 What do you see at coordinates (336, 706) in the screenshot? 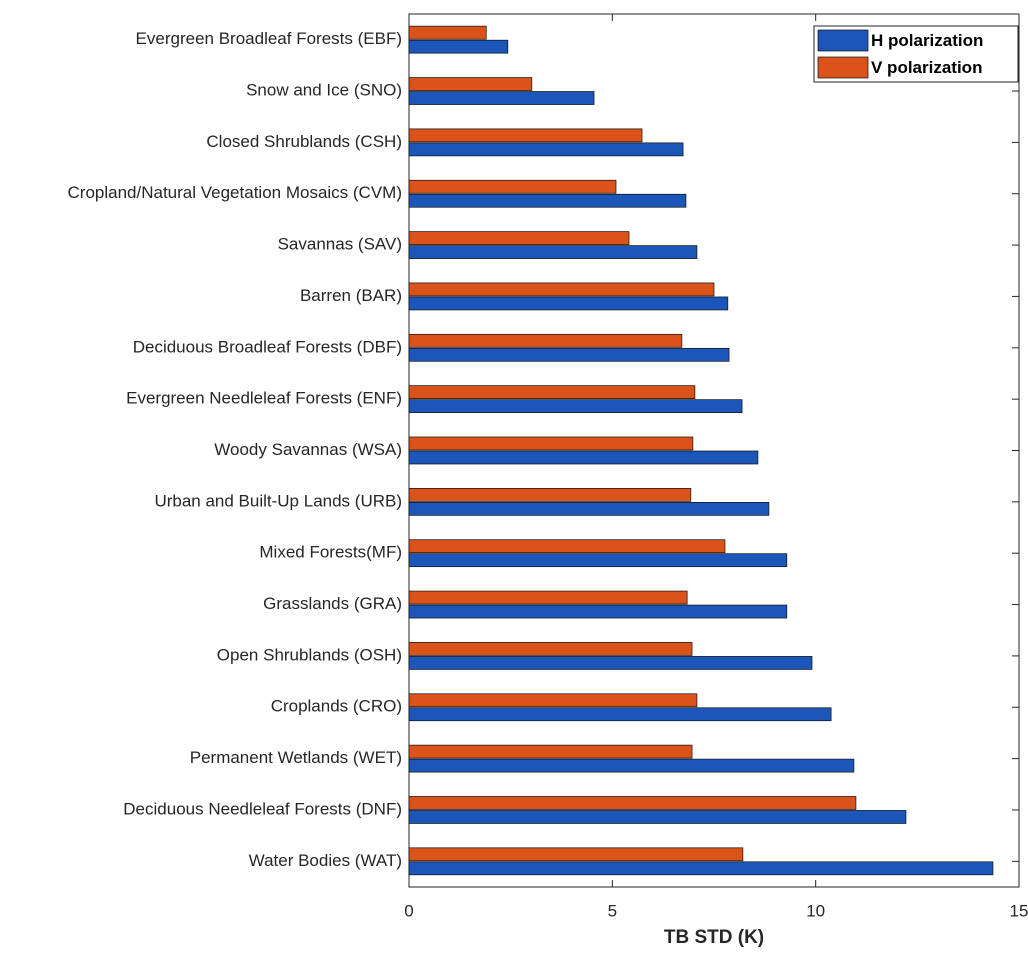
I see `y-tick-label: Croplands (CRO)` at bounding box center [336, 706].